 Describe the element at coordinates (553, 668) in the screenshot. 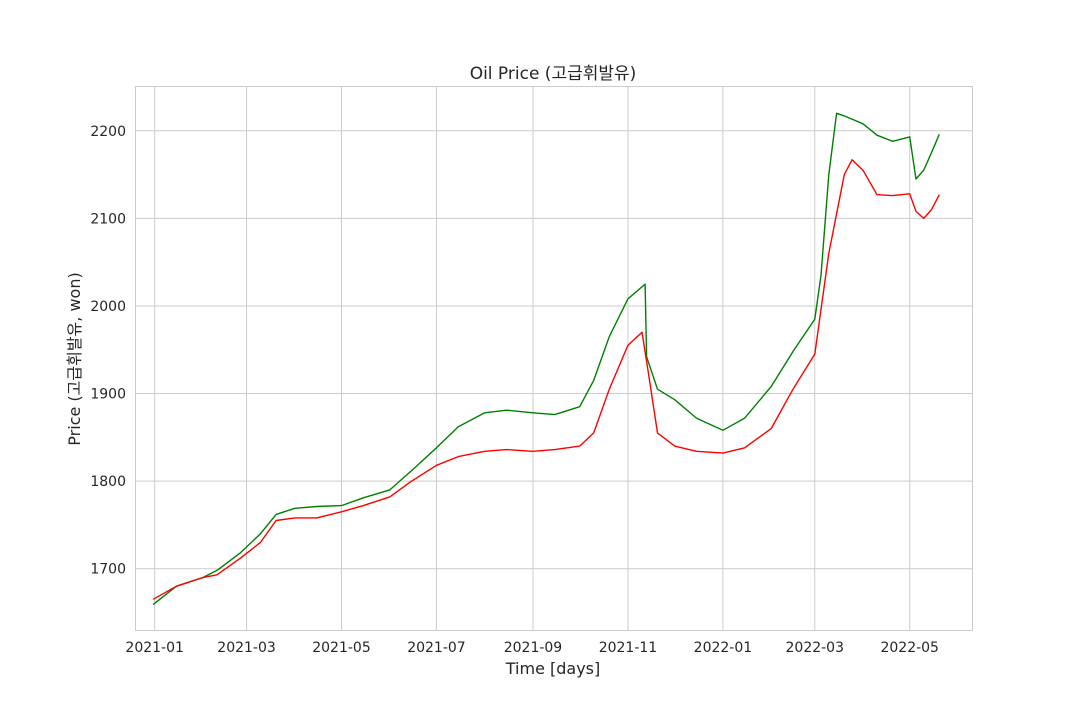

I see `x-axis-label: Time [days]` at that location.